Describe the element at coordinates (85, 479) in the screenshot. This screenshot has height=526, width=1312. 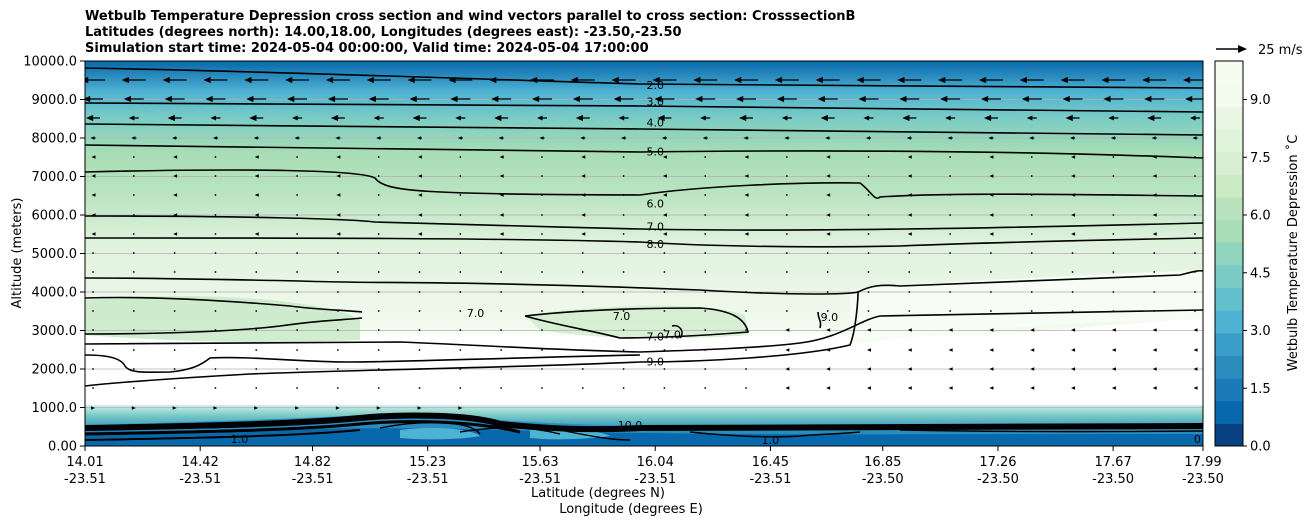
I see `x-tick-label-lon: -23.51` at that location.